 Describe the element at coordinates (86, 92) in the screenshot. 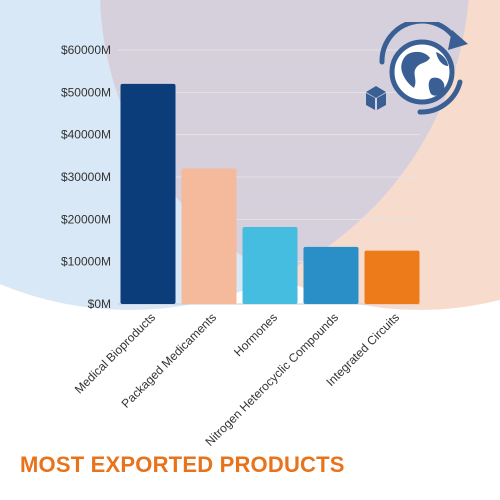

I see `y-tick-label: $50000M` at that location.